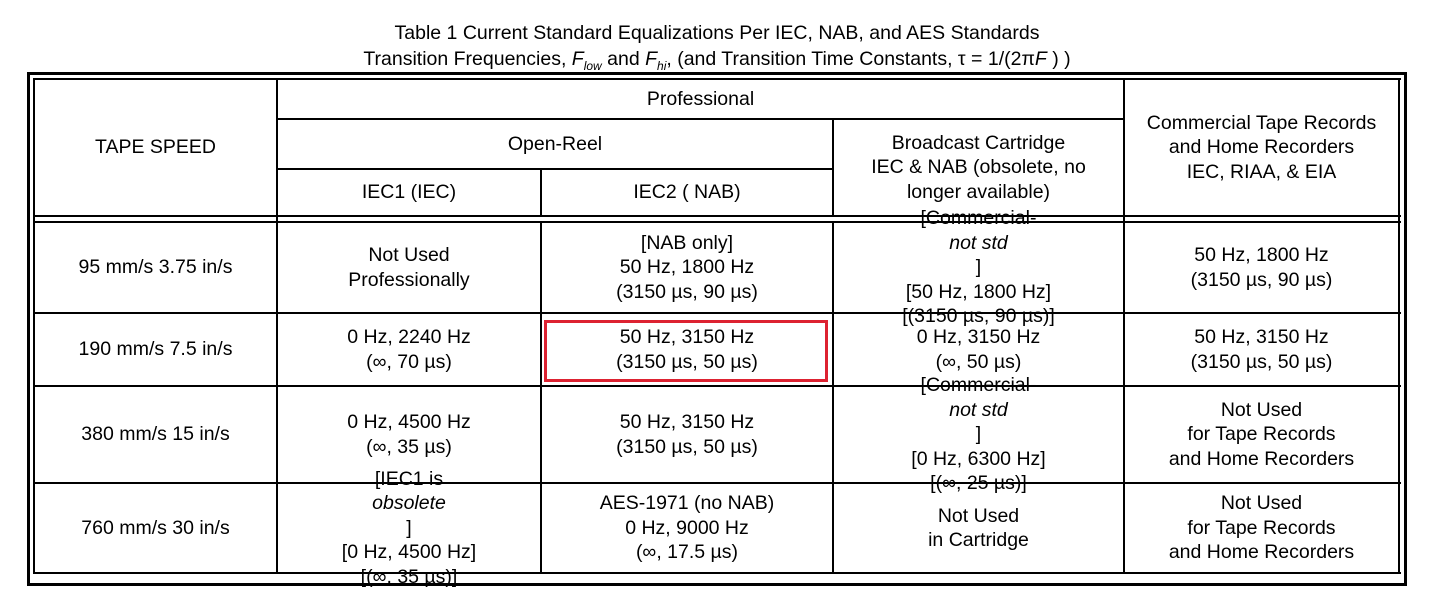 The image size is (1434, 605). What do you see at coordinates (555, 143) in the screenshot?
I see `header-open-reel: Open-Reel` at bounding box center [555, 143].